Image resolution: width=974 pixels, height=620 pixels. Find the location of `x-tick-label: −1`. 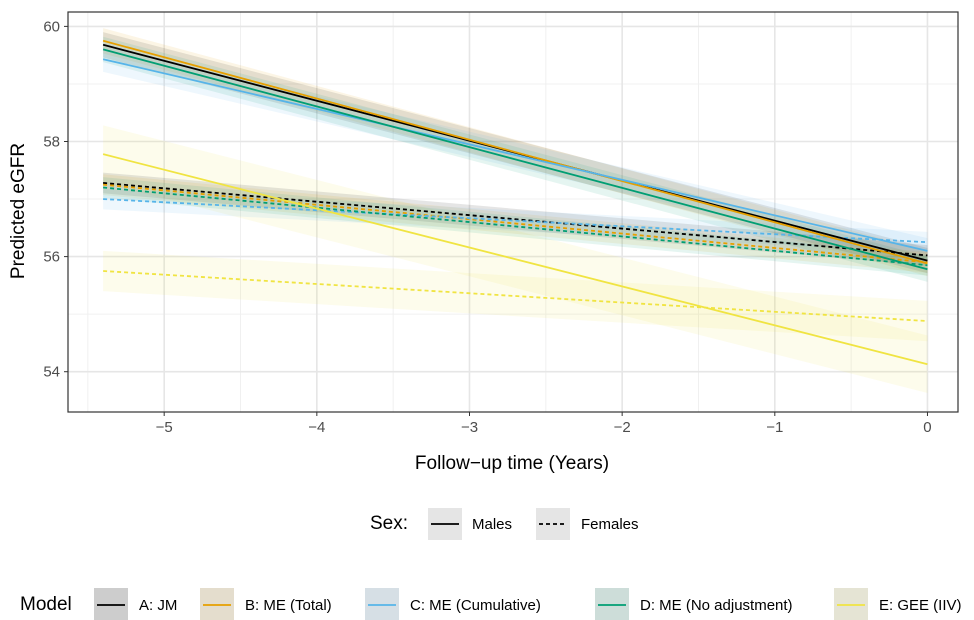

x-tick-label: −1 is located at coordinates (774, 427).